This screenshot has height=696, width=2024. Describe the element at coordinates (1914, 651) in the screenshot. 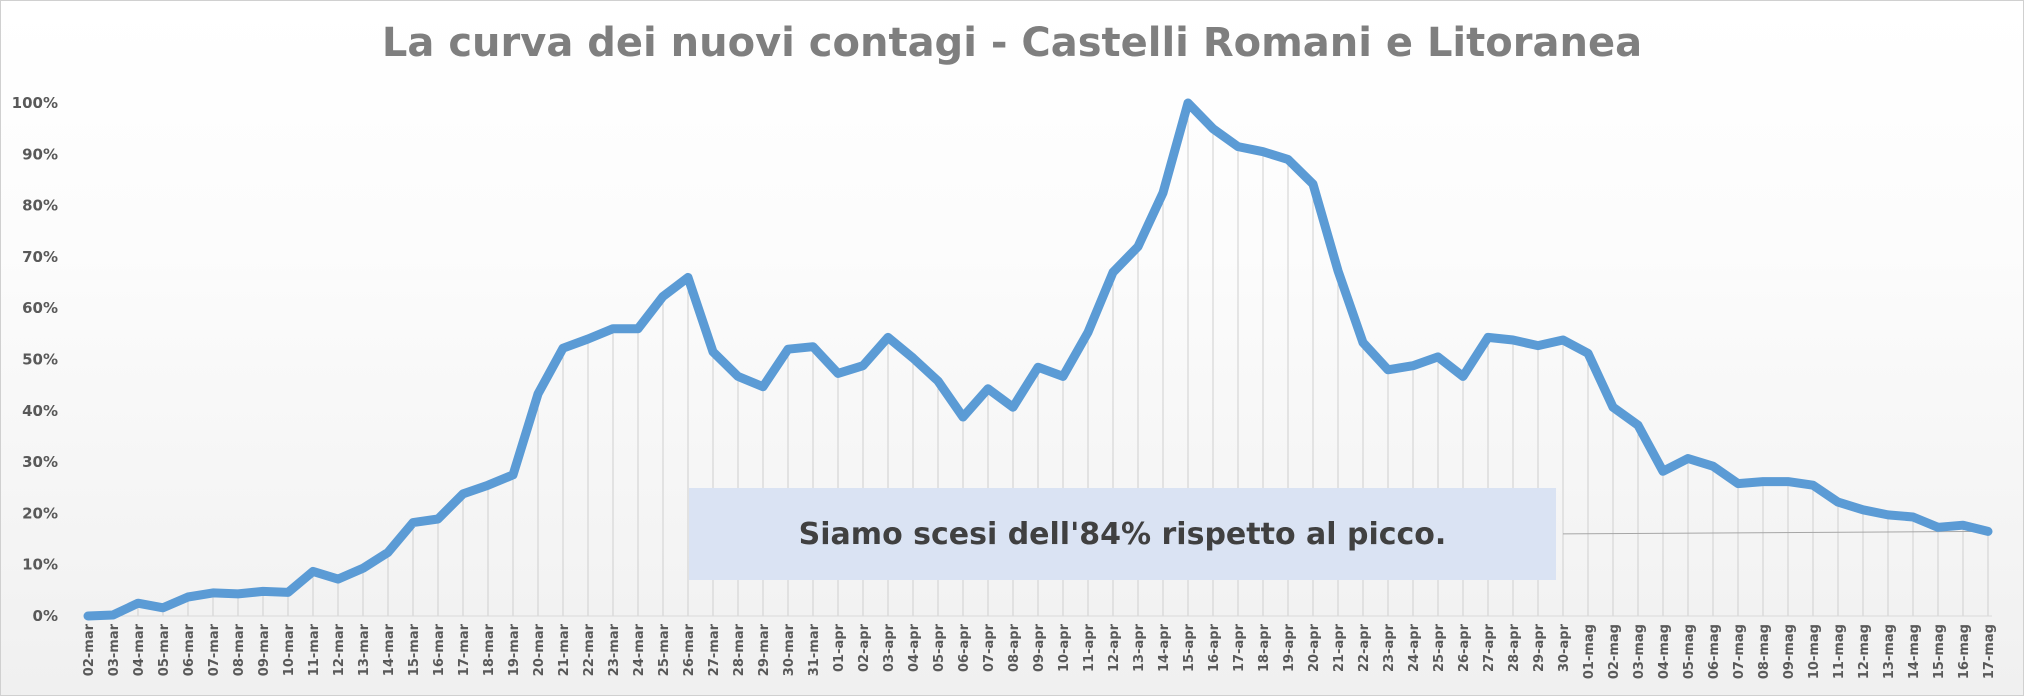

I see `x-tick-label: 14-mag` at that location.